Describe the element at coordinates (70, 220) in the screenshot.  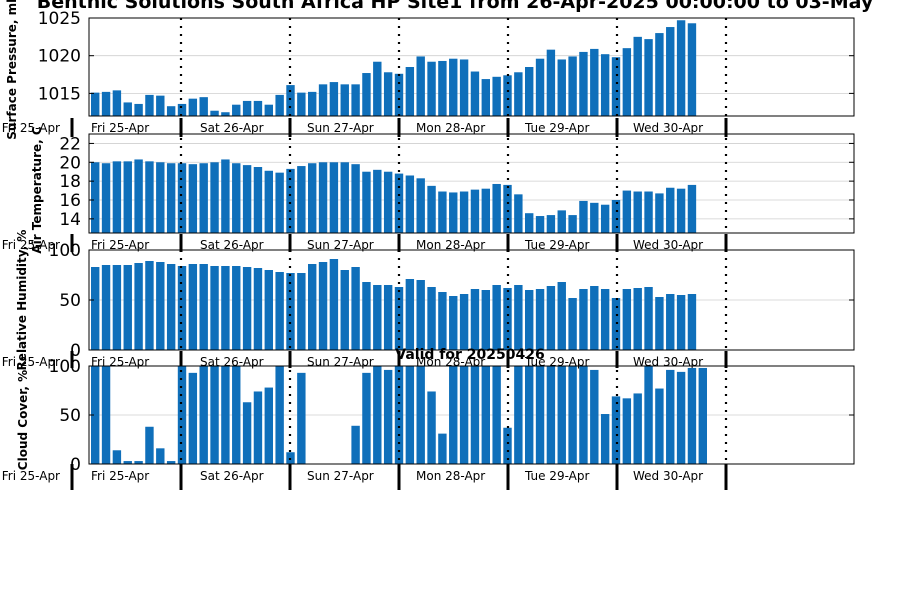
I see `y-tick-label: 14` at that location.